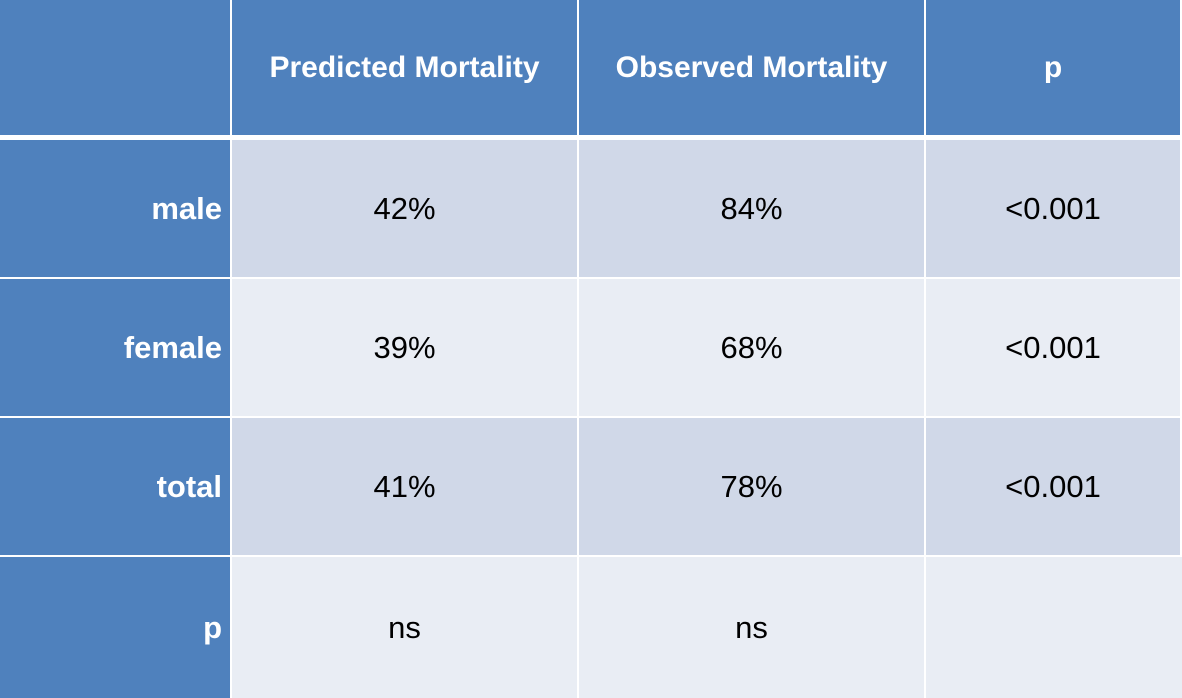 The image size is (1182, 698). Describe the element at coordinates (116, 70) in the screenshot. I see `header-corner` at that location.